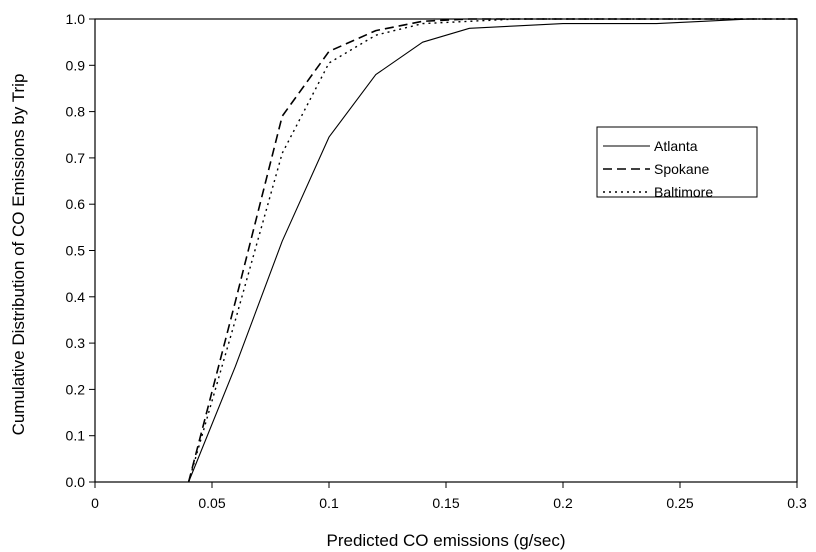  I want to click on legend-label-atlanta: Atlanta, so click(676, 146).